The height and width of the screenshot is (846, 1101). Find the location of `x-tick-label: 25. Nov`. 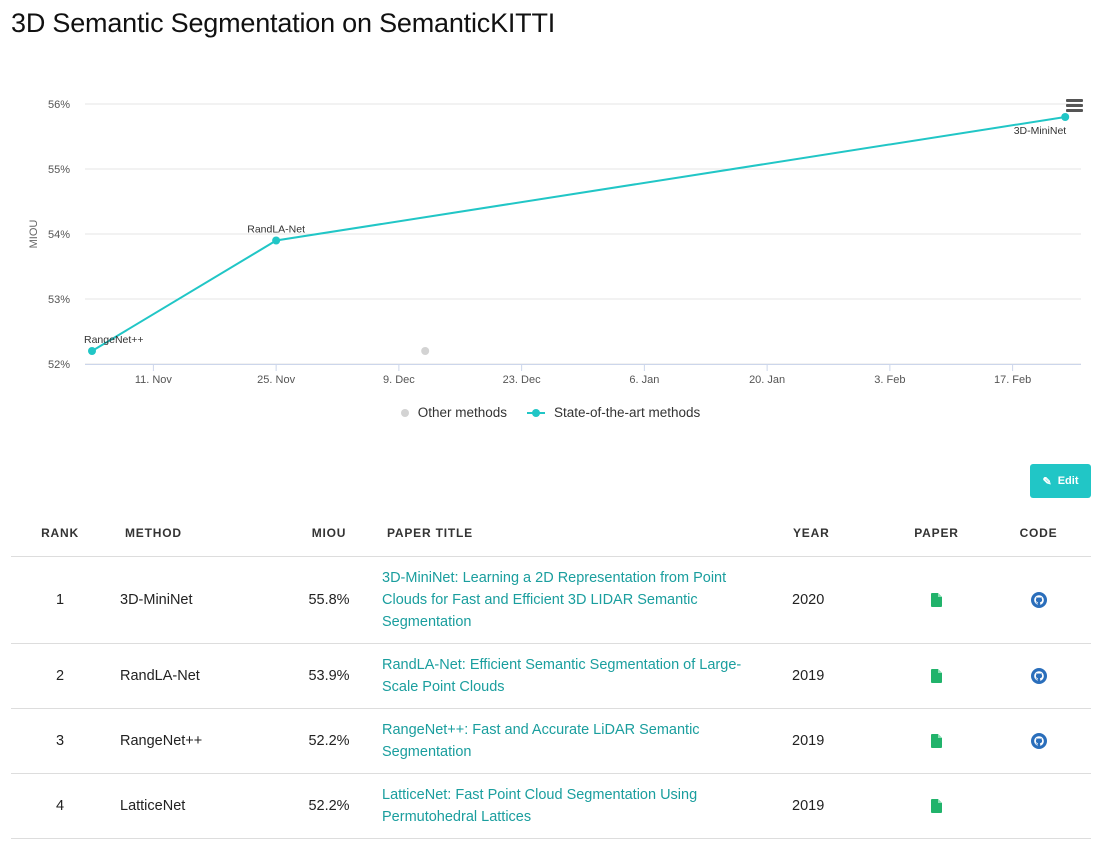

x-tick-label: 25. Nov is located at coordinates (276, 380).